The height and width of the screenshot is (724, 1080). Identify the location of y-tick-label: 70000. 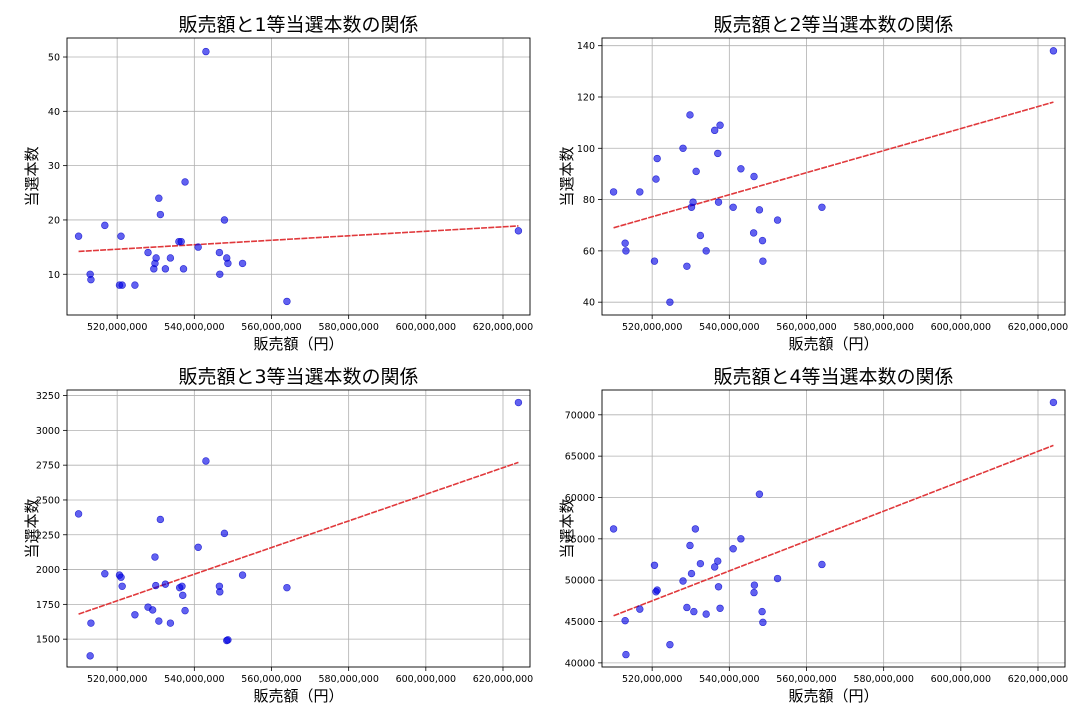
(580, 415).